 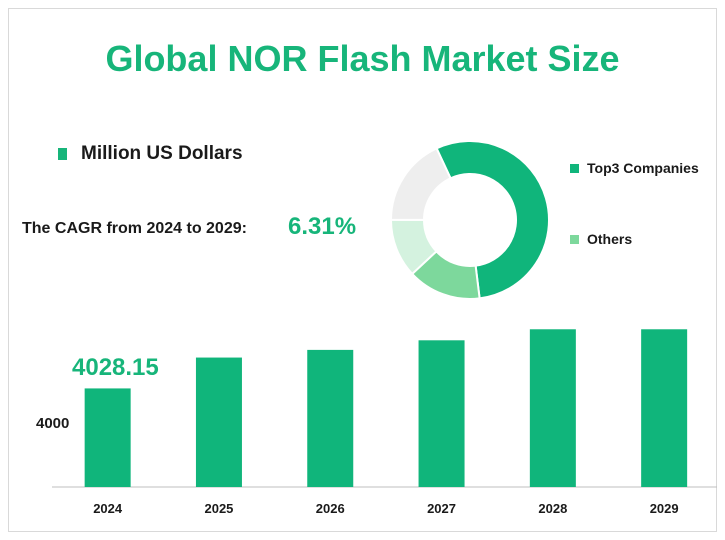 What do you see at coordinates (134, 228) in the screenshot?
I see `cagr-label: The CAGR from 2024 to 2029:` at bounding box center [134, 228].